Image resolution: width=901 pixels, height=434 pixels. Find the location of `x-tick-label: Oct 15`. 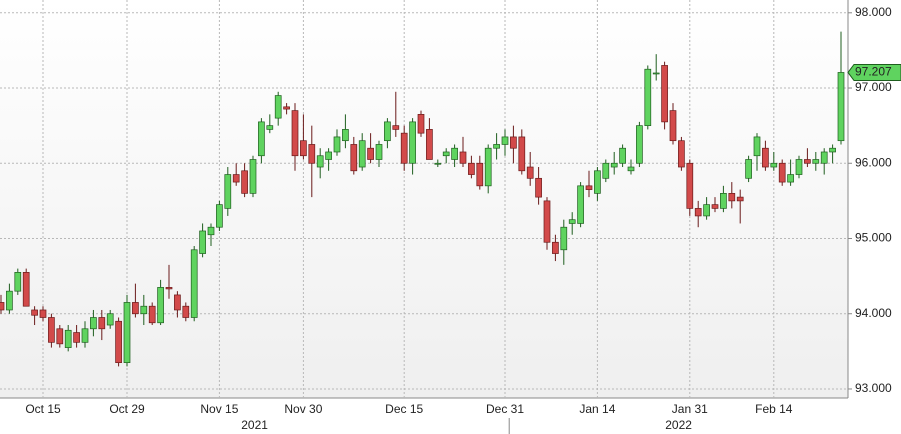

x-tick-label: Oct 15 is located at coordinates (43, 409).